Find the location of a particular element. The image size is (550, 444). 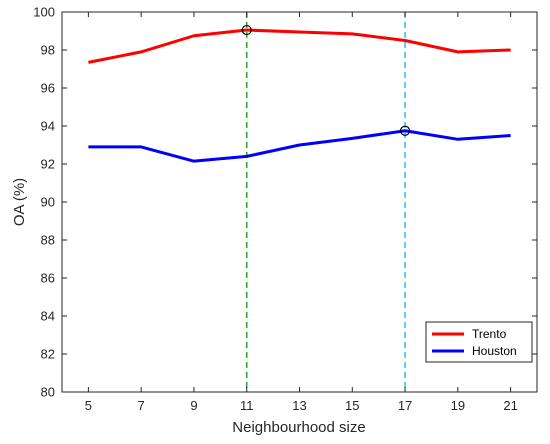

x-tick-label-17: 17 is located at coordinates (405, 405).